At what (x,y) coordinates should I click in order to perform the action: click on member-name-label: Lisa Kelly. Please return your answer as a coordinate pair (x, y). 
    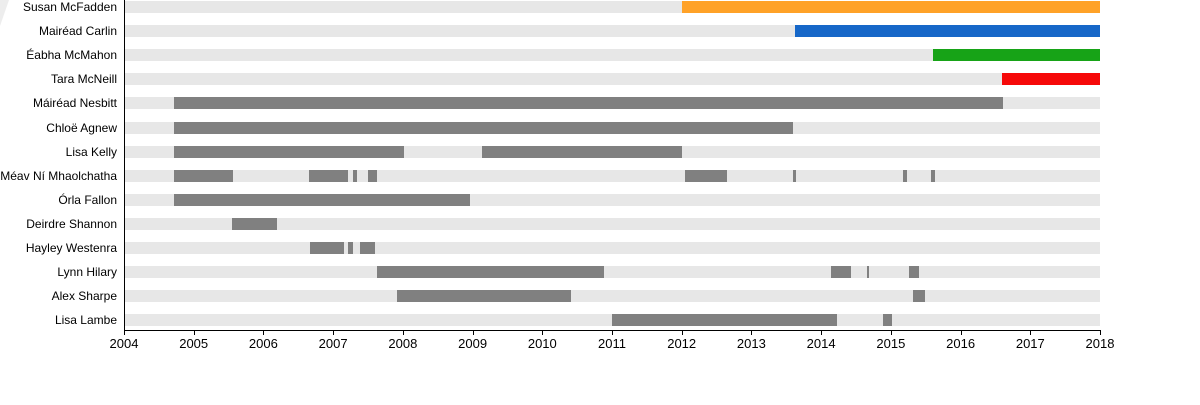
    Looking at the image, I should click on (91, 152).